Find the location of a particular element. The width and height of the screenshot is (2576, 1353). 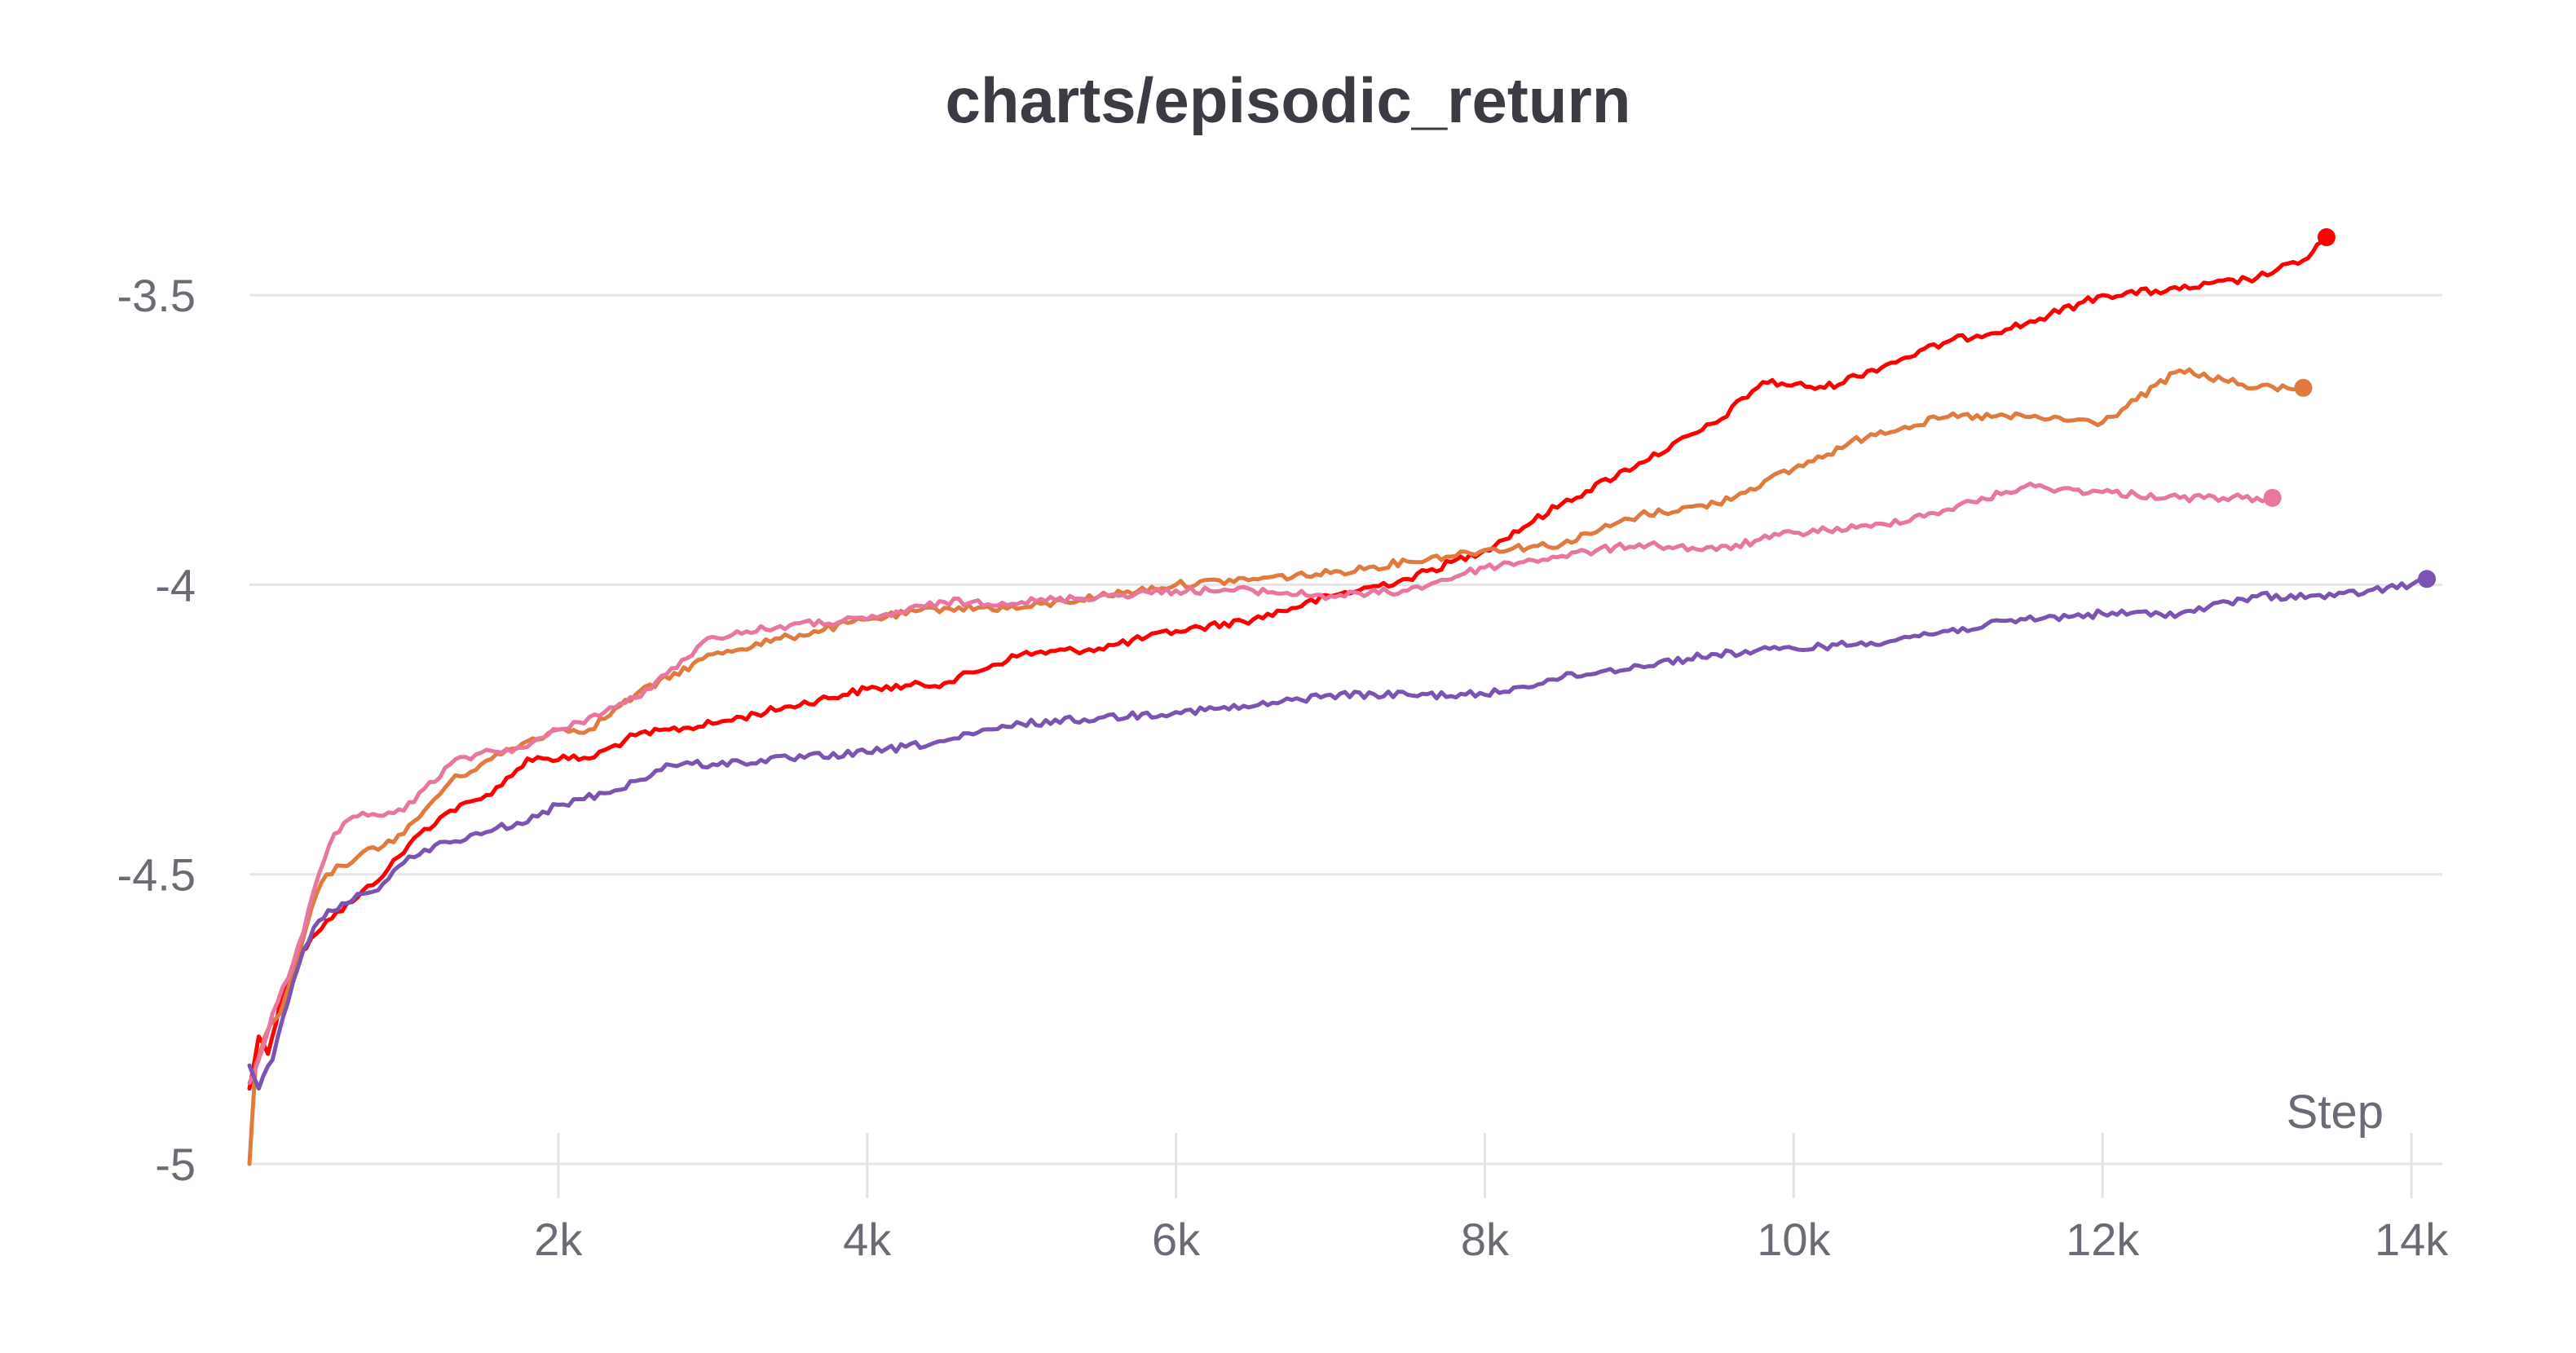

chart-title: charts/episodic_return is located at coordinates (1288, 100).